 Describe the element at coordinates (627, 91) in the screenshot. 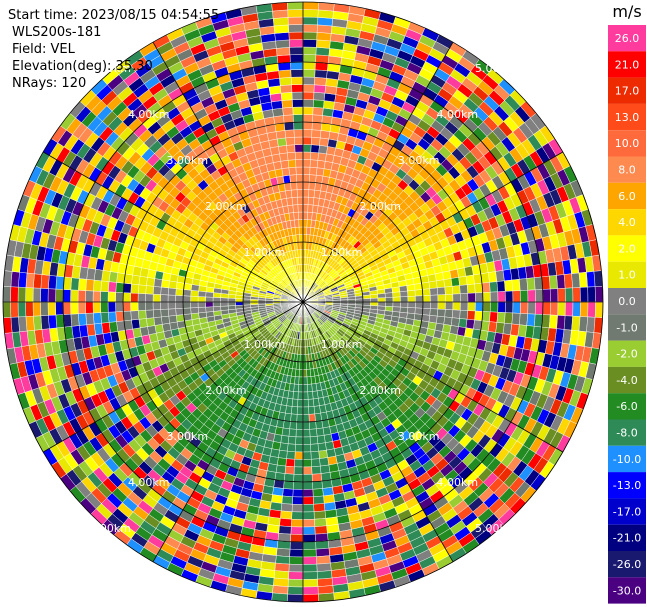

I see `colorbar-label: 17.0` at that location.